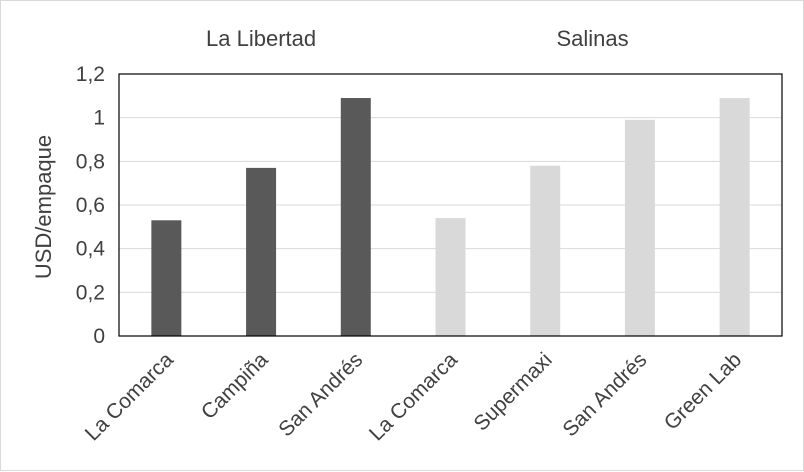 Image resolution: width=804 pixels, height=472 pixels. Describe the element at coordinates (512, 391) in the screenshot. I see `x-category-label: Supermaxi` at that location.